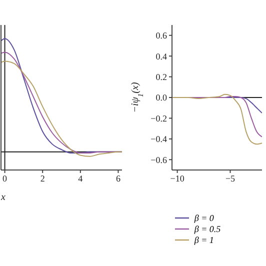 This screenshot has width=266, height=266. Describe the element at coordinates (159, 159) in the screenshot. I see `y-tick-label: −0.6` at that location.